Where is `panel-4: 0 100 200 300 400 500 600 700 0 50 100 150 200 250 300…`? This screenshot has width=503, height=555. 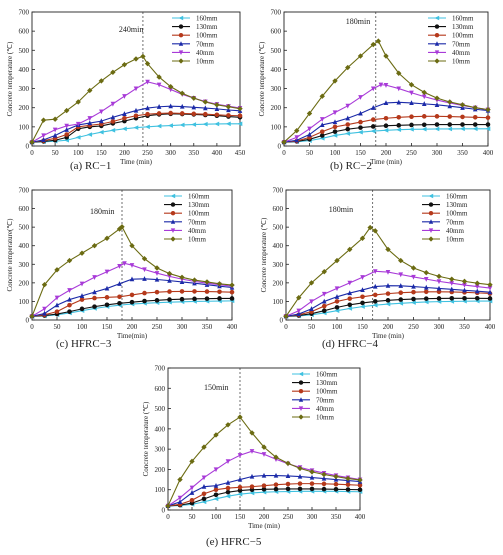 panel-4: 0 100 200 300 400 500 600 700 0 50 100 150 200 250 300… is located at coordinates (378, 264).